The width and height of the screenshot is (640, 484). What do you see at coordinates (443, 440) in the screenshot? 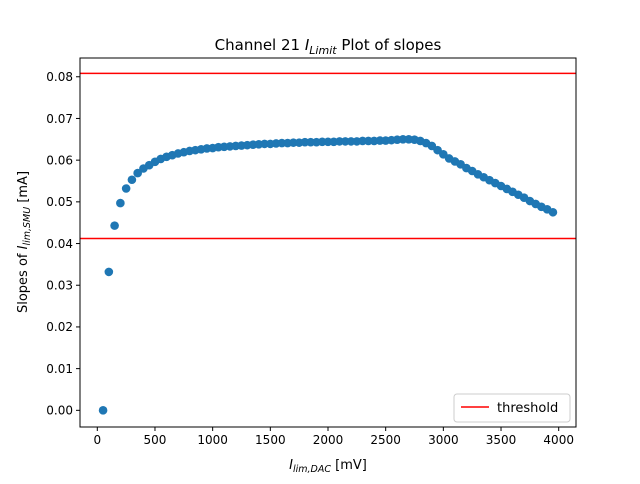
I see `x-tick-label: 3000` at bounding box center [443, 440].